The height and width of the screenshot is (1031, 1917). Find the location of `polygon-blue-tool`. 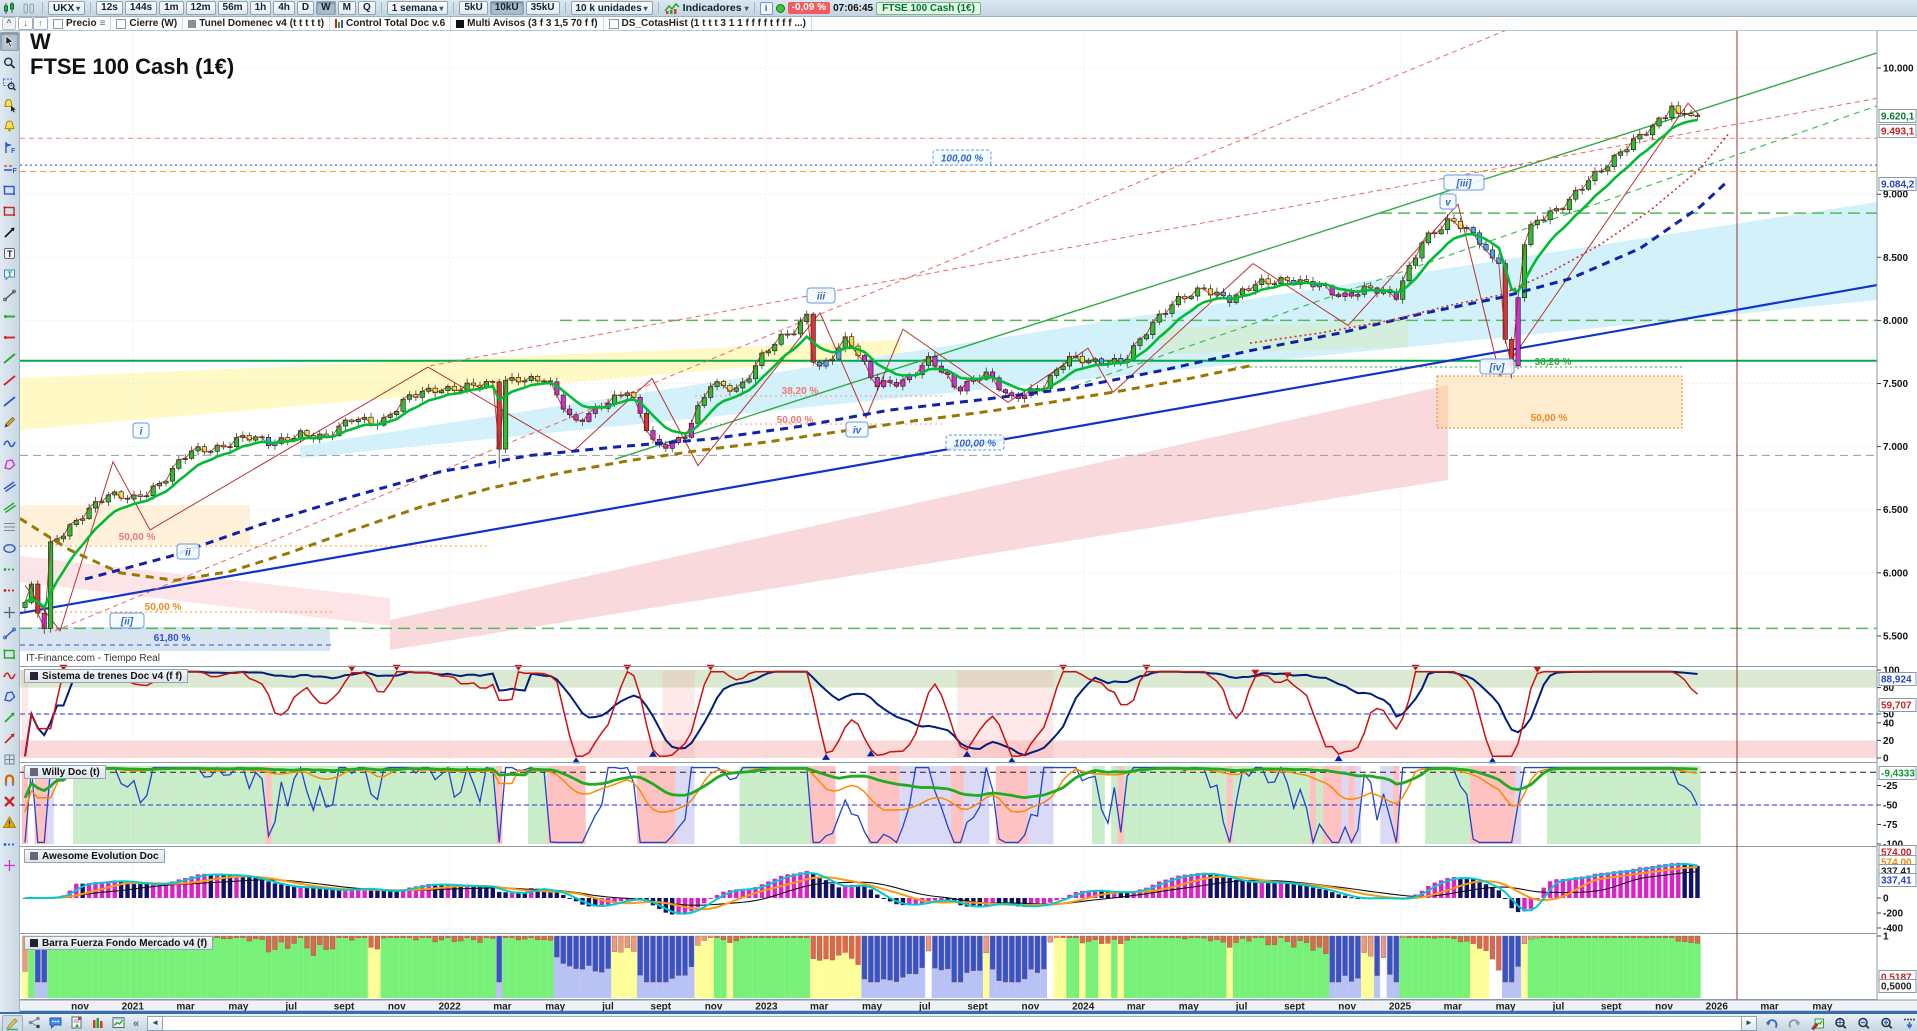

polygon-blue-tool is located at coordinates (9, 696).